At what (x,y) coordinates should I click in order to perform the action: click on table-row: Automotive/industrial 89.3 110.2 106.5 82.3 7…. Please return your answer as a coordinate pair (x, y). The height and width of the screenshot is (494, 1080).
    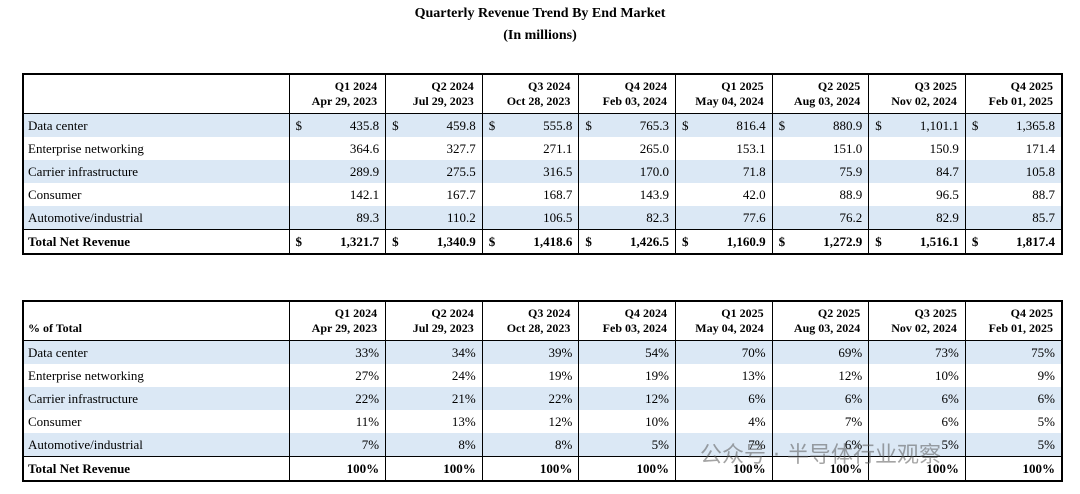
    Looking at the image, I should click on (542, 218).